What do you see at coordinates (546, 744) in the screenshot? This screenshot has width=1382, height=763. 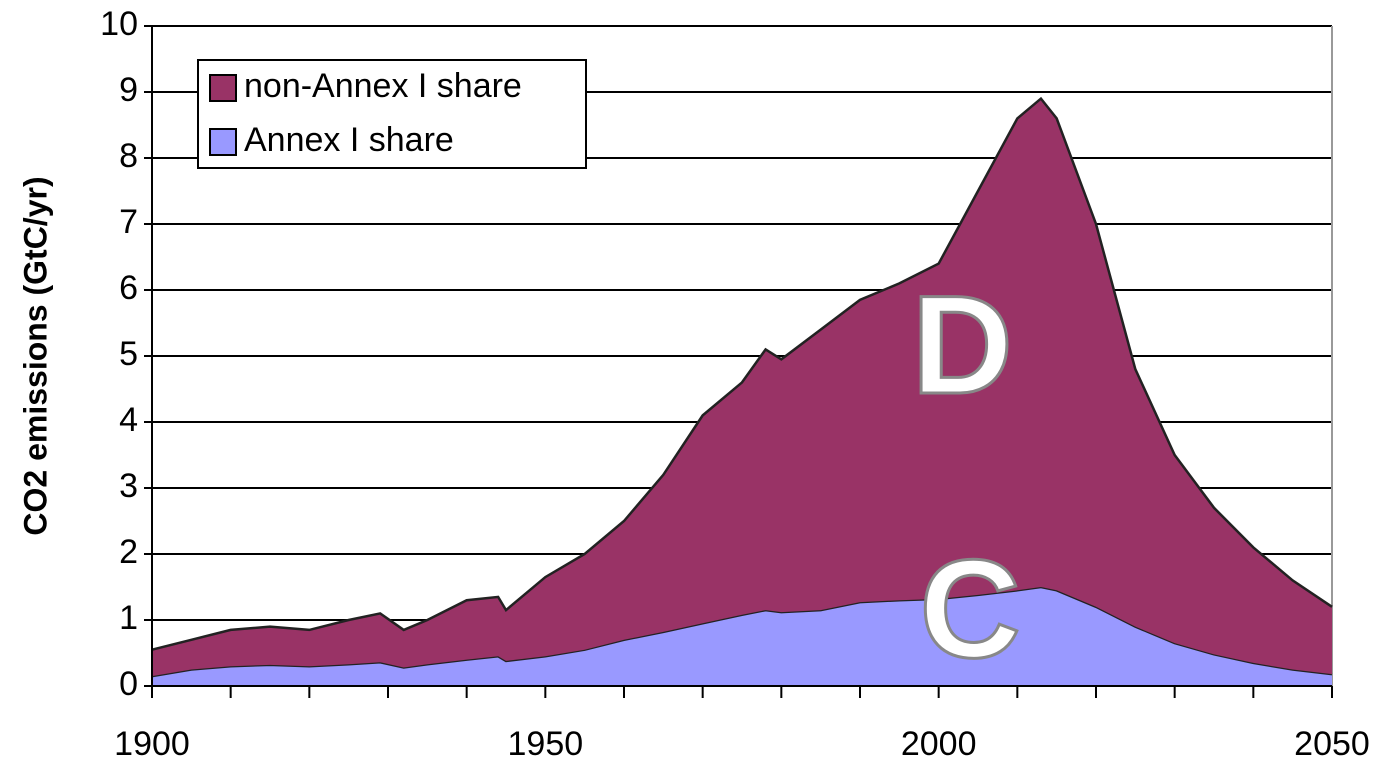 I see `x-tick-label: 1950` at bounding box center [546, 744].